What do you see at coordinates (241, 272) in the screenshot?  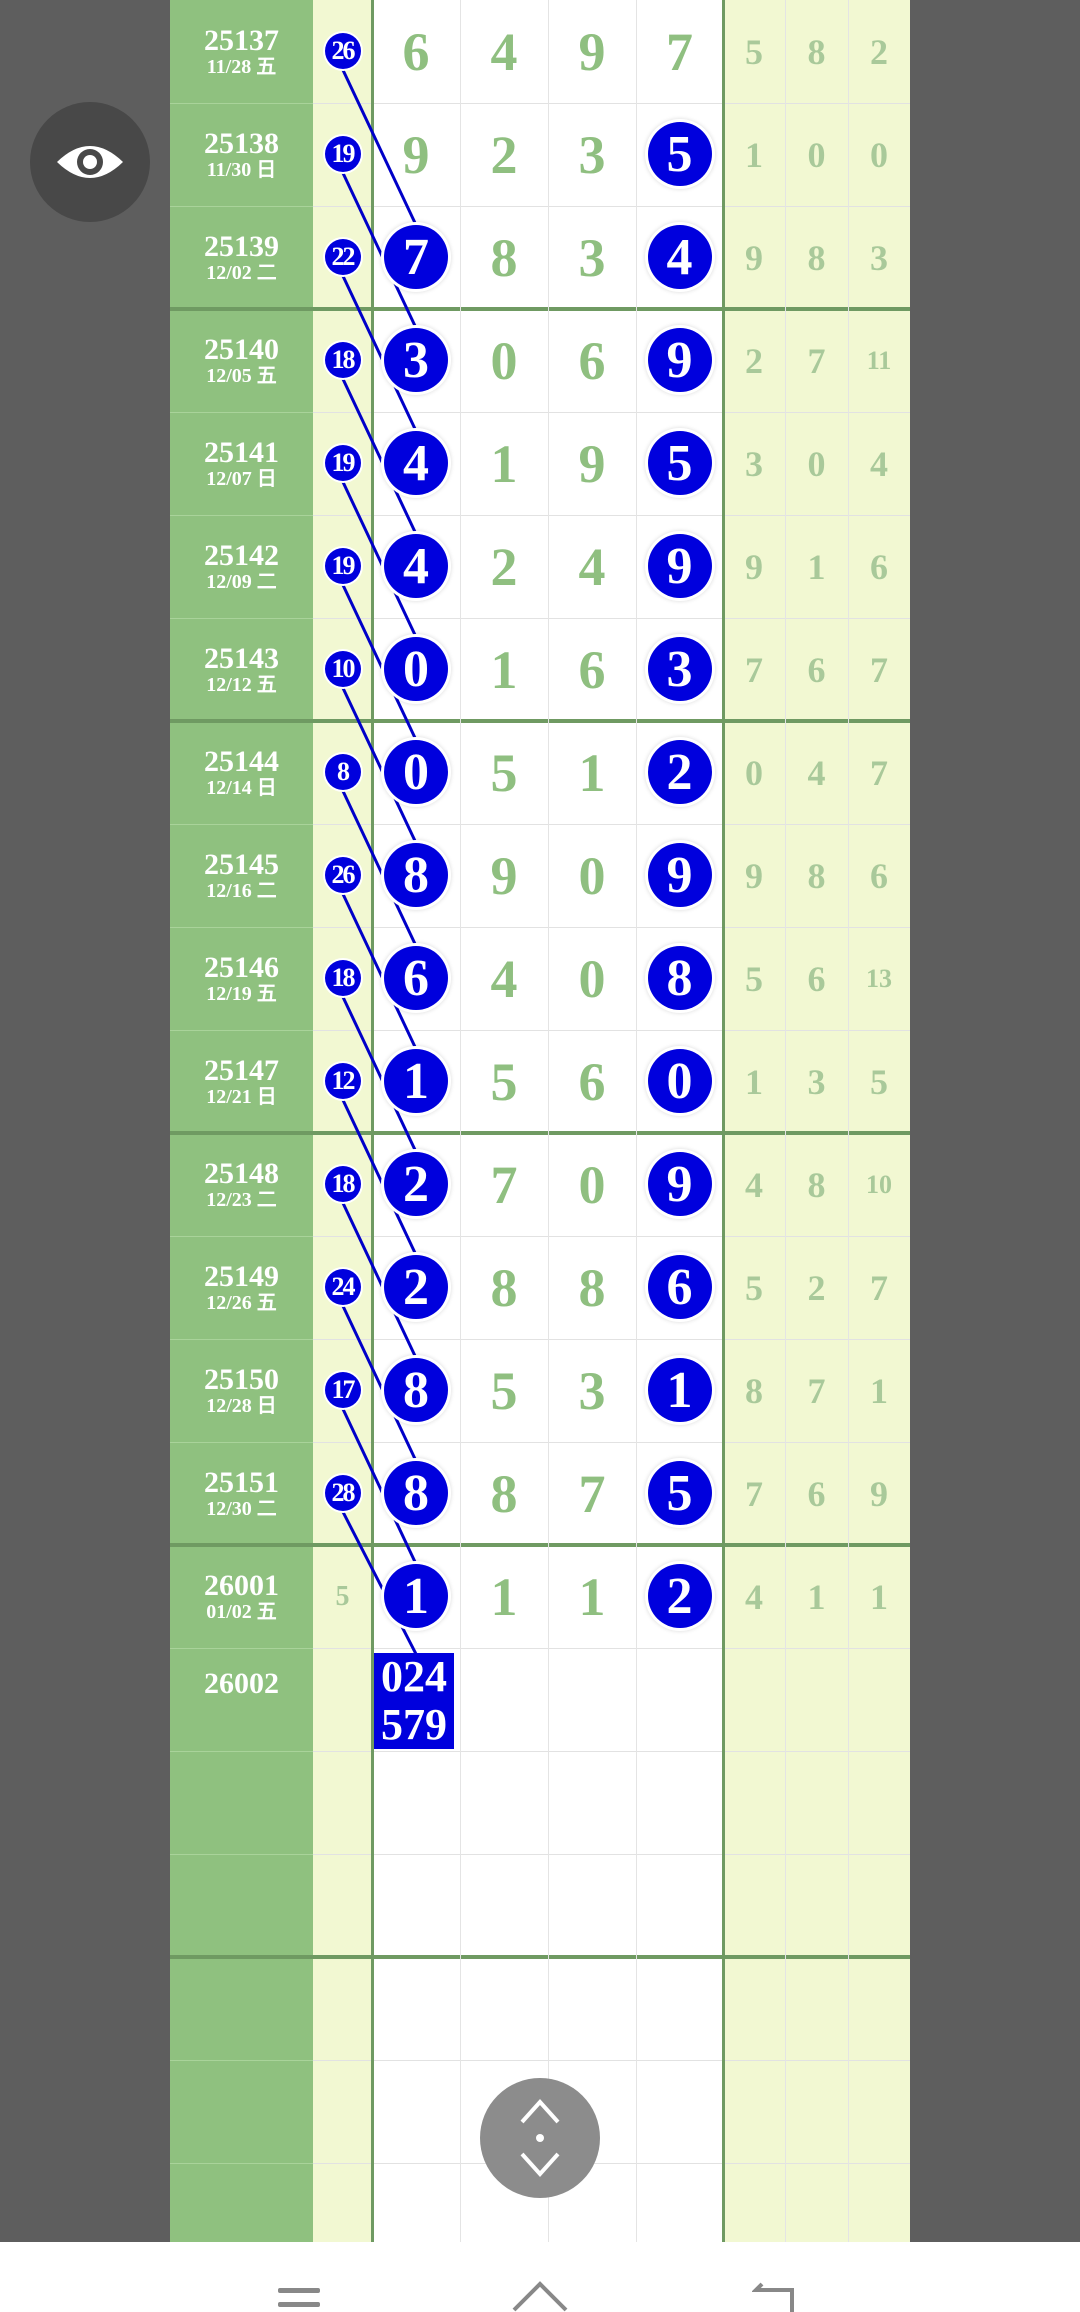 I see `period-date: 12/02 二` at bounding box center [241, 272].